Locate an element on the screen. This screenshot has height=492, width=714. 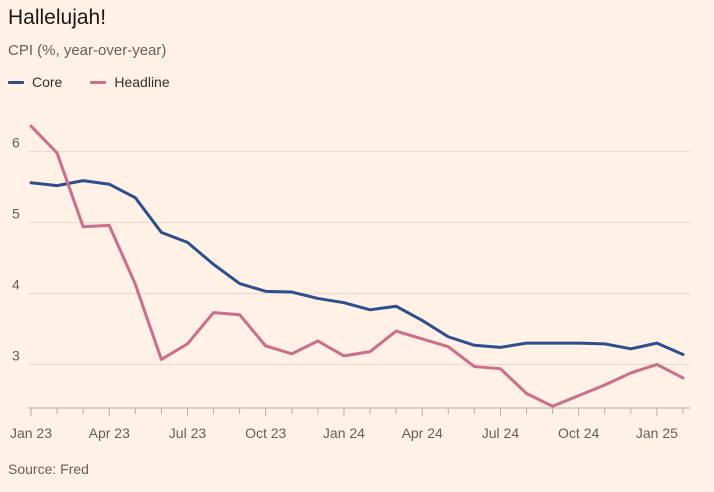
y-tick-label: 6 is located at coordinates (16, 143).